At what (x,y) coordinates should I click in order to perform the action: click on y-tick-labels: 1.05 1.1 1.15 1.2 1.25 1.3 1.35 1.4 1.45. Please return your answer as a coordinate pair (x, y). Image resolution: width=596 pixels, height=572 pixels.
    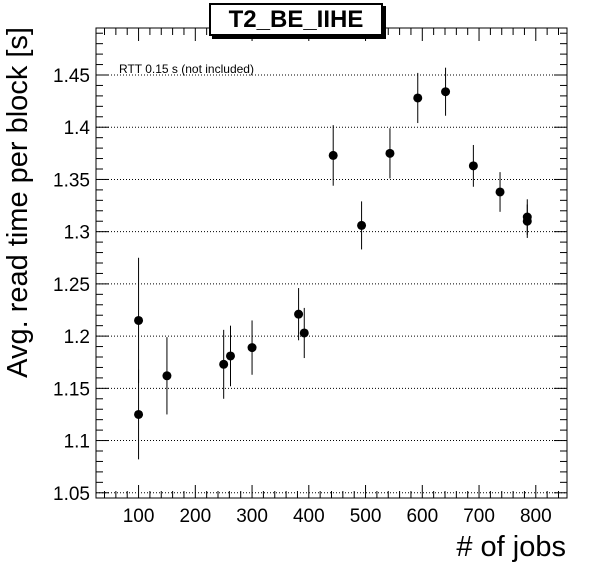
    Looking at the image, I should click on (71, 285).